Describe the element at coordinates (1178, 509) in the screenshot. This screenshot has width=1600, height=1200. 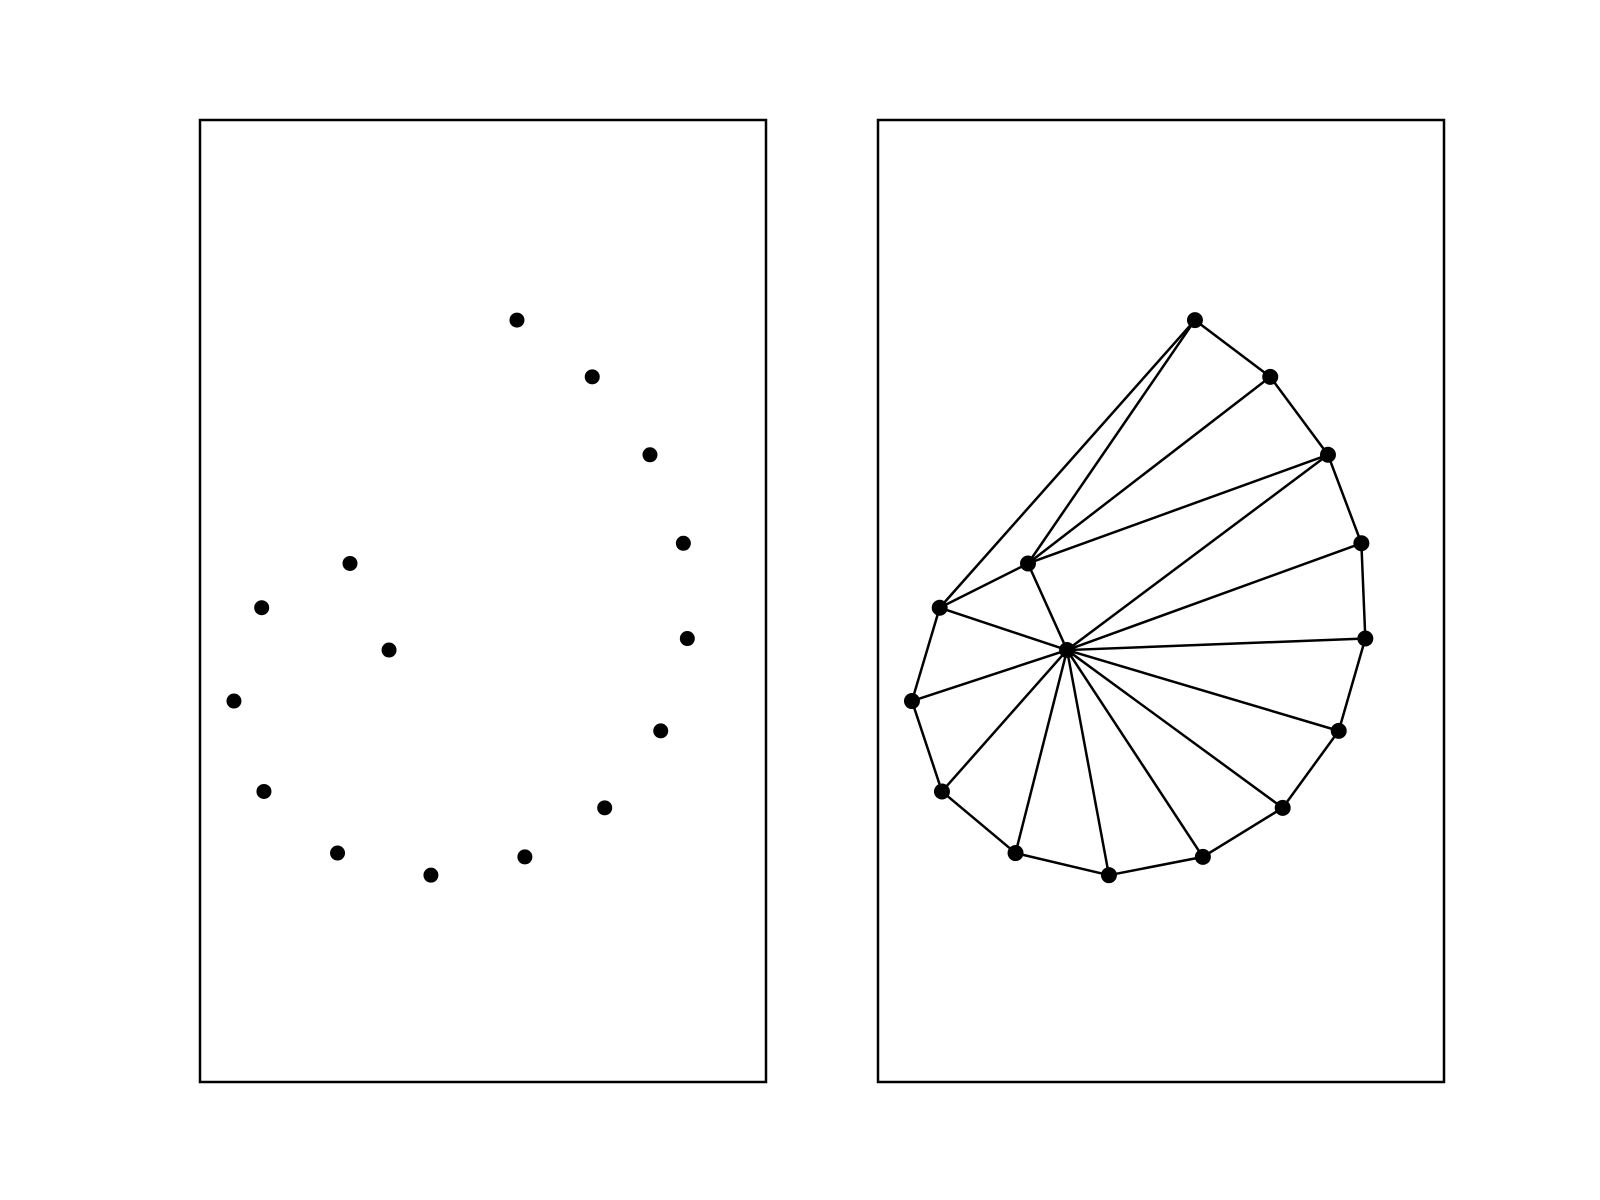
I see `edge-p13-p2` at that location.